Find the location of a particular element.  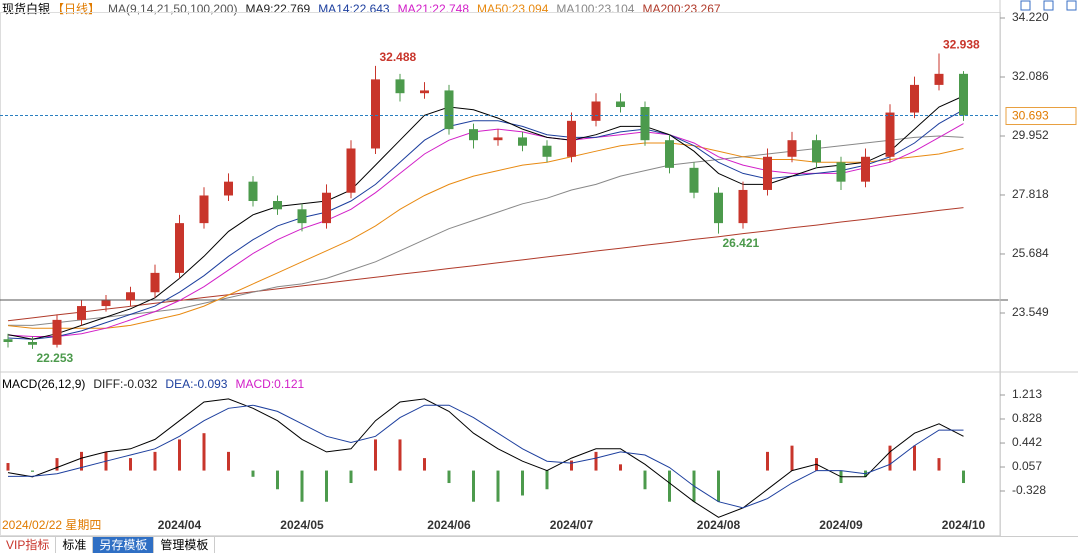

x-tick-label: 2024/07 is located at coordinates (572, 525).